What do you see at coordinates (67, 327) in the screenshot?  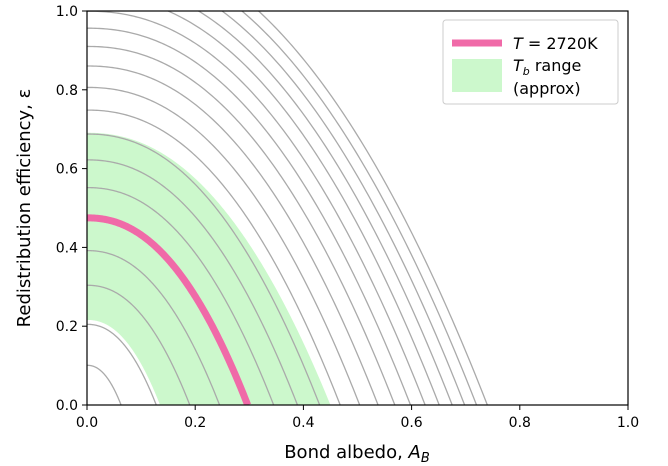 I see `y-tick-label: 0.2` at bounding box center [67, 327].